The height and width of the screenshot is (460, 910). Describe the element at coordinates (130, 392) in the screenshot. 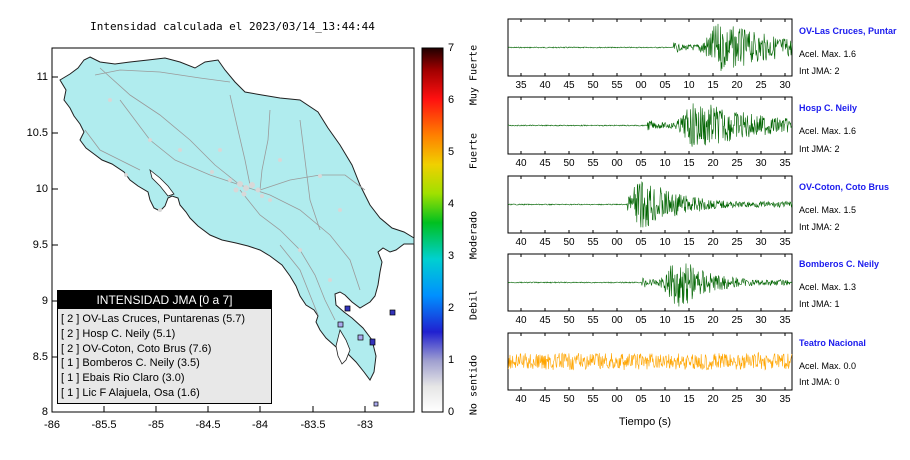

I see `legend-item: [ 1 ] Lic F Alajuela, Osa (1.6)` at that location.